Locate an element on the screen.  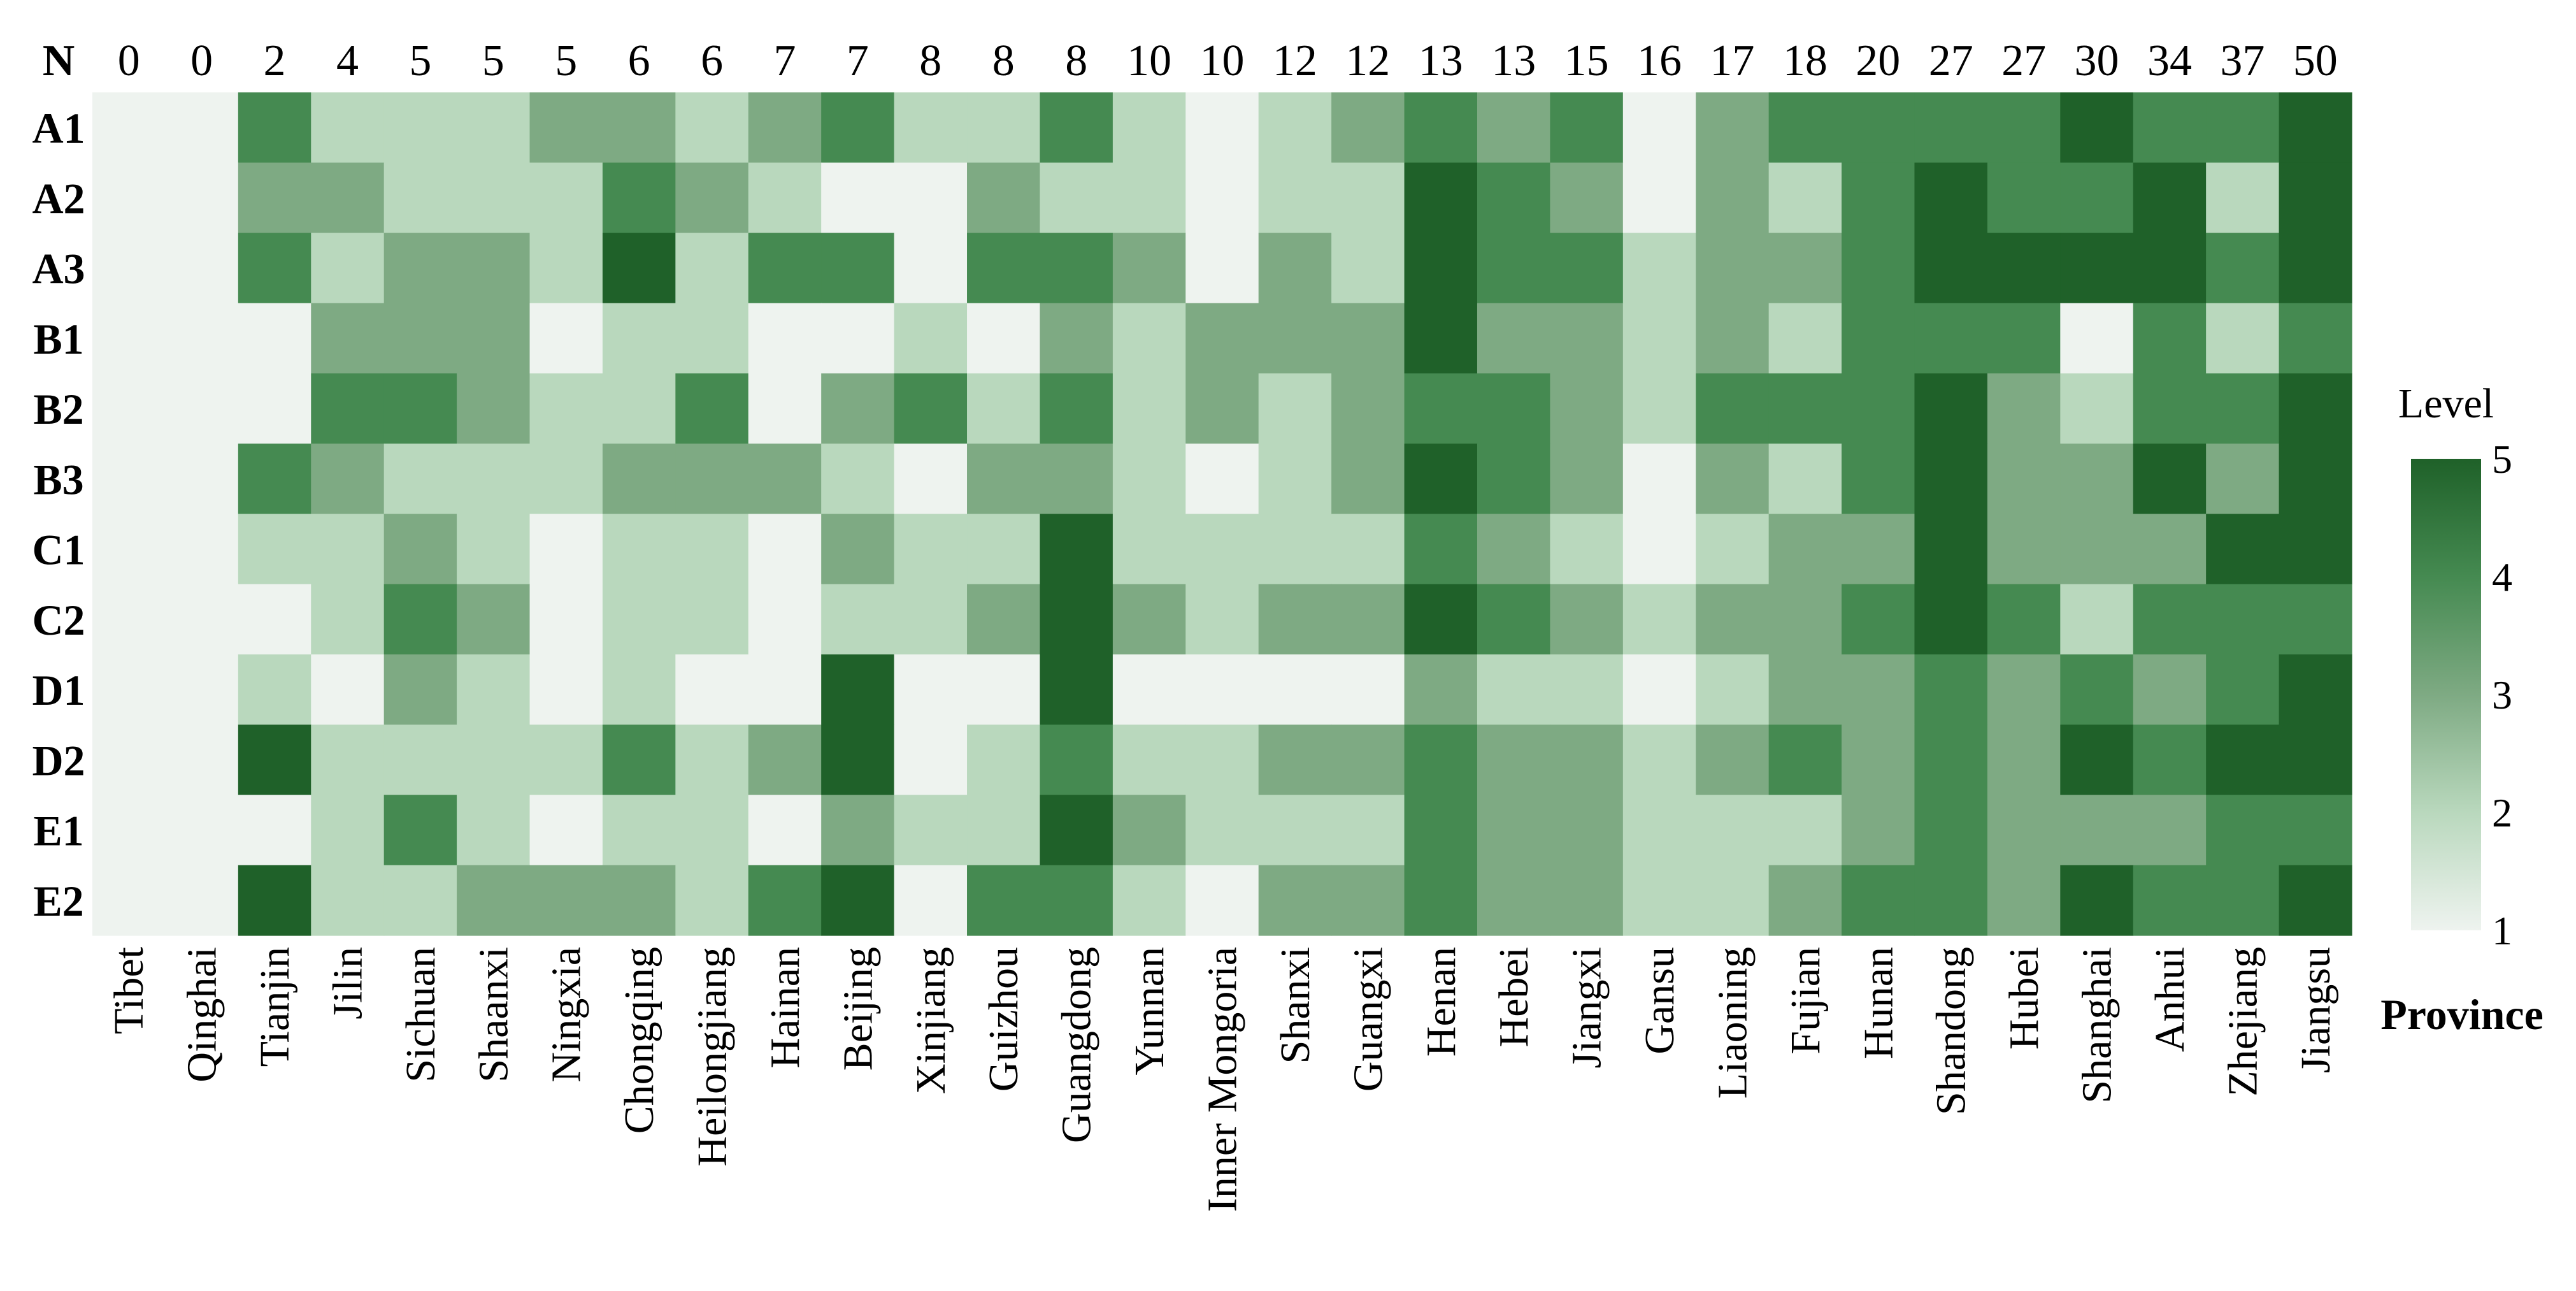
province-label: Zhejiang is located at coordinates (2242, 1022).